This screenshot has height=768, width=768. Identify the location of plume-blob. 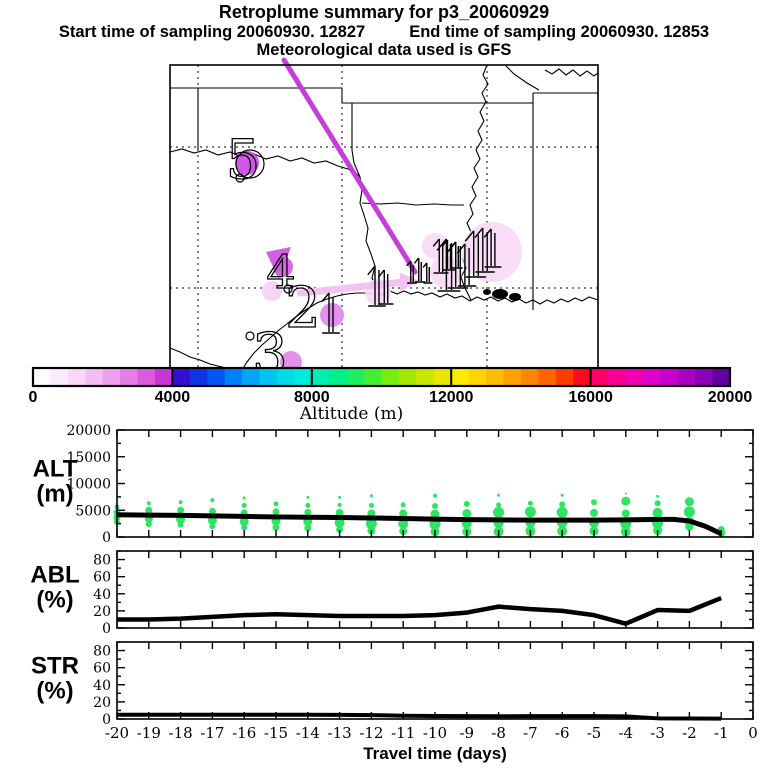
(435, 246).